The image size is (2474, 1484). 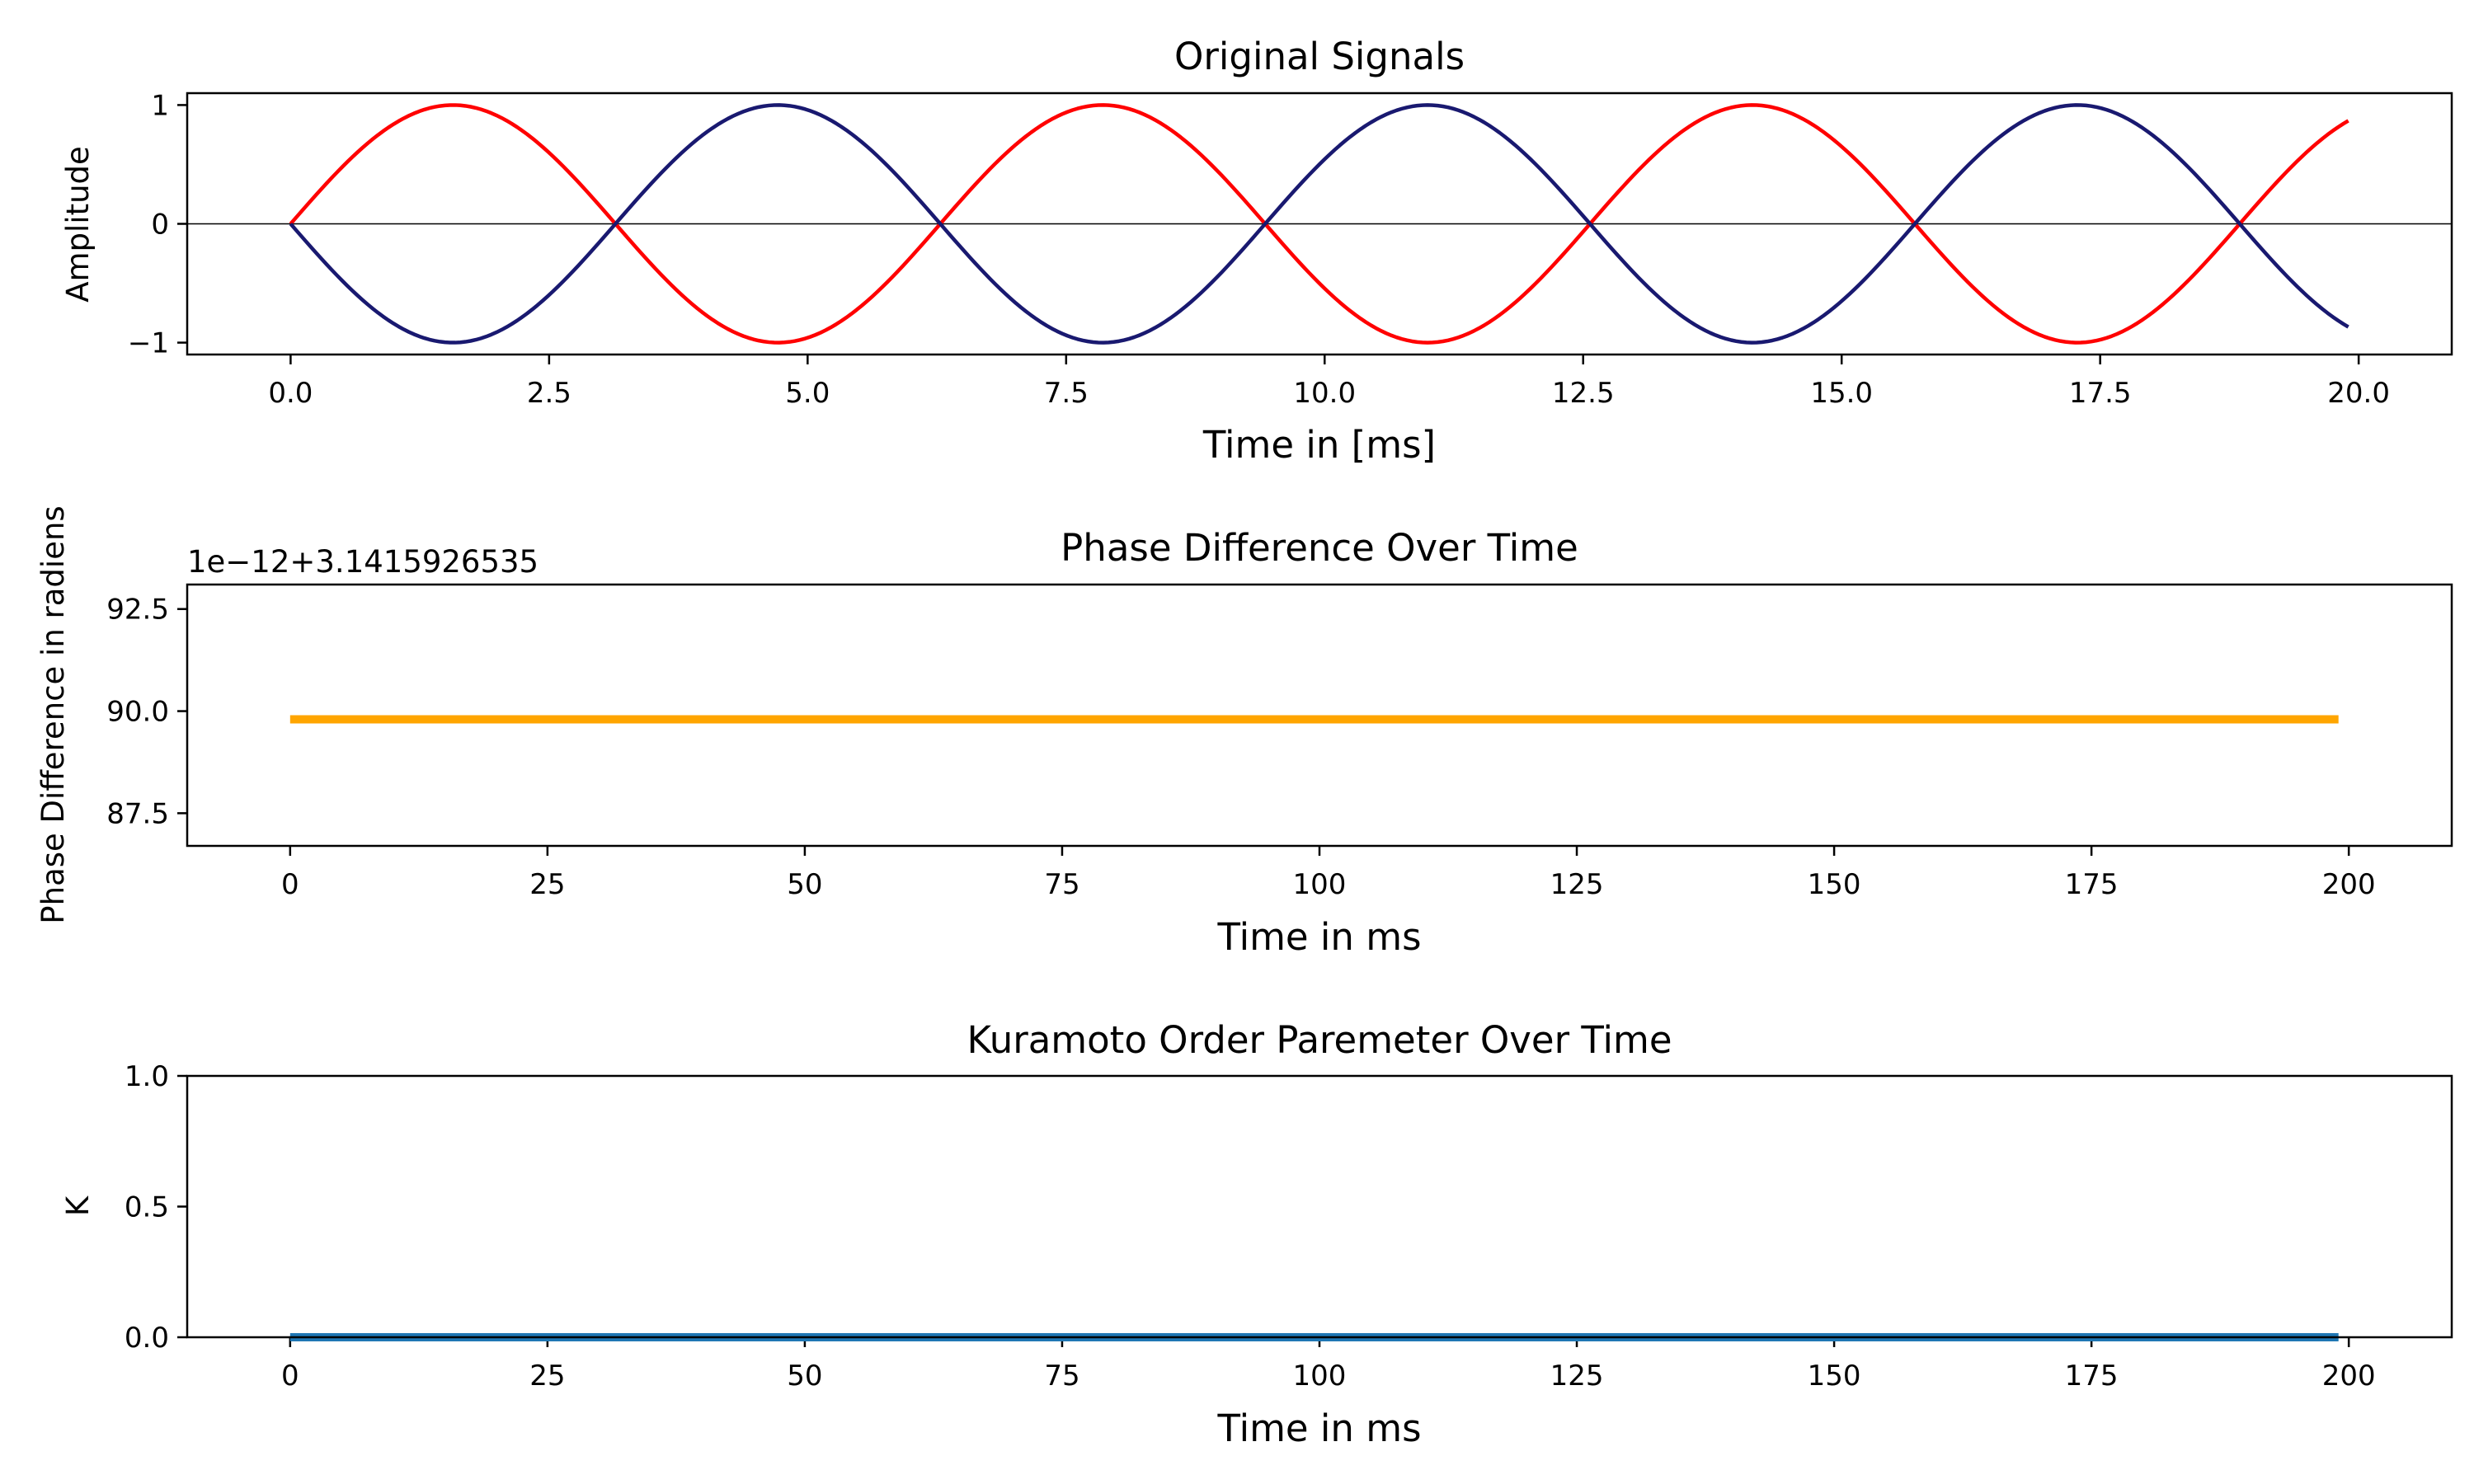 I want to click on panel2-xtick-label: 25, so click(x=547, y=884).